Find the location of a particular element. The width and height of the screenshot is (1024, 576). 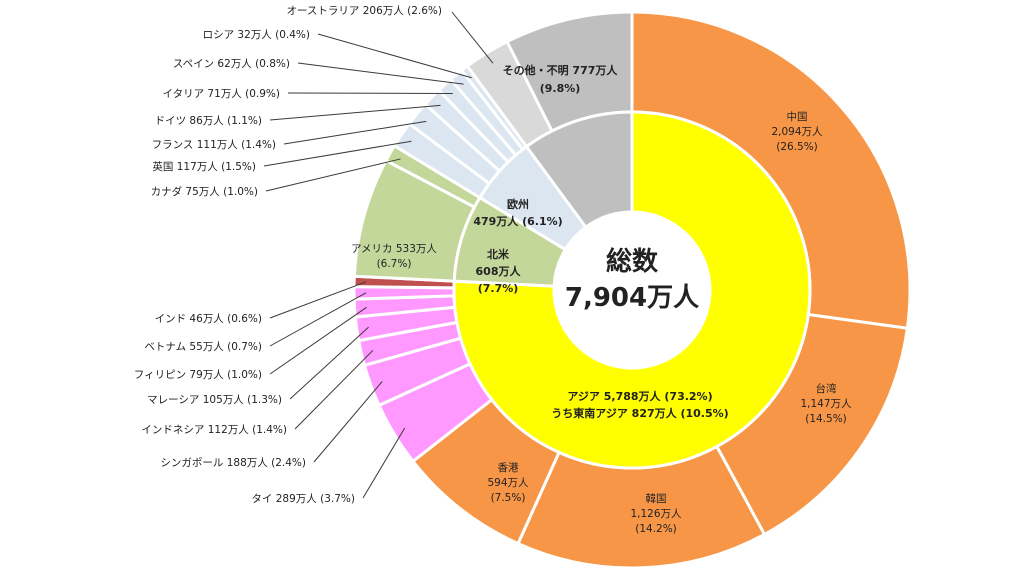

outer-label-singapore: シンガポール 188万人 (2.4%) is located at coordinates (233, 463).